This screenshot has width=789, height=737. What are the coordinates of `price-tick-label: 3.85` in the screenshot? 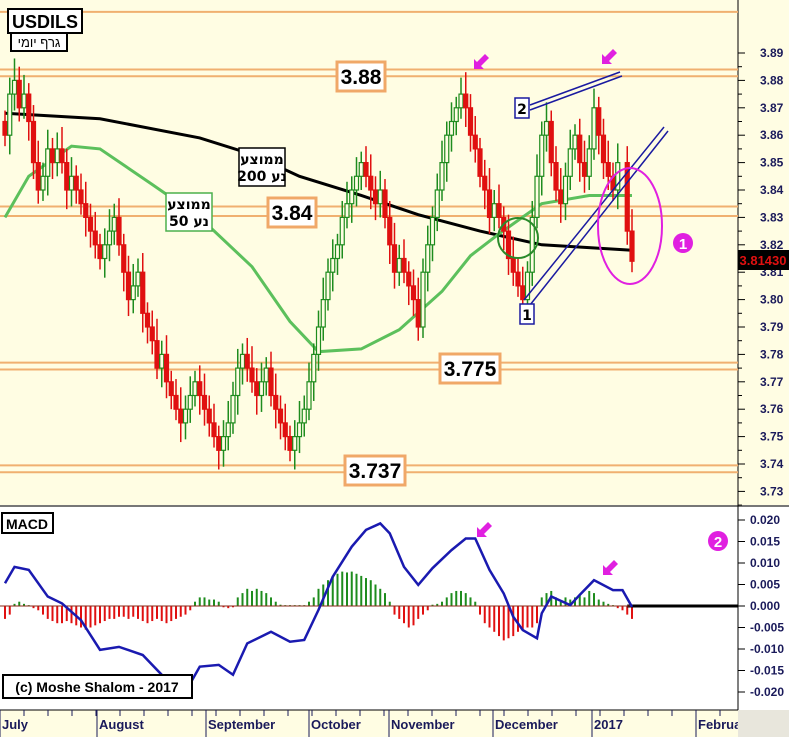 It's located at (772, 163).